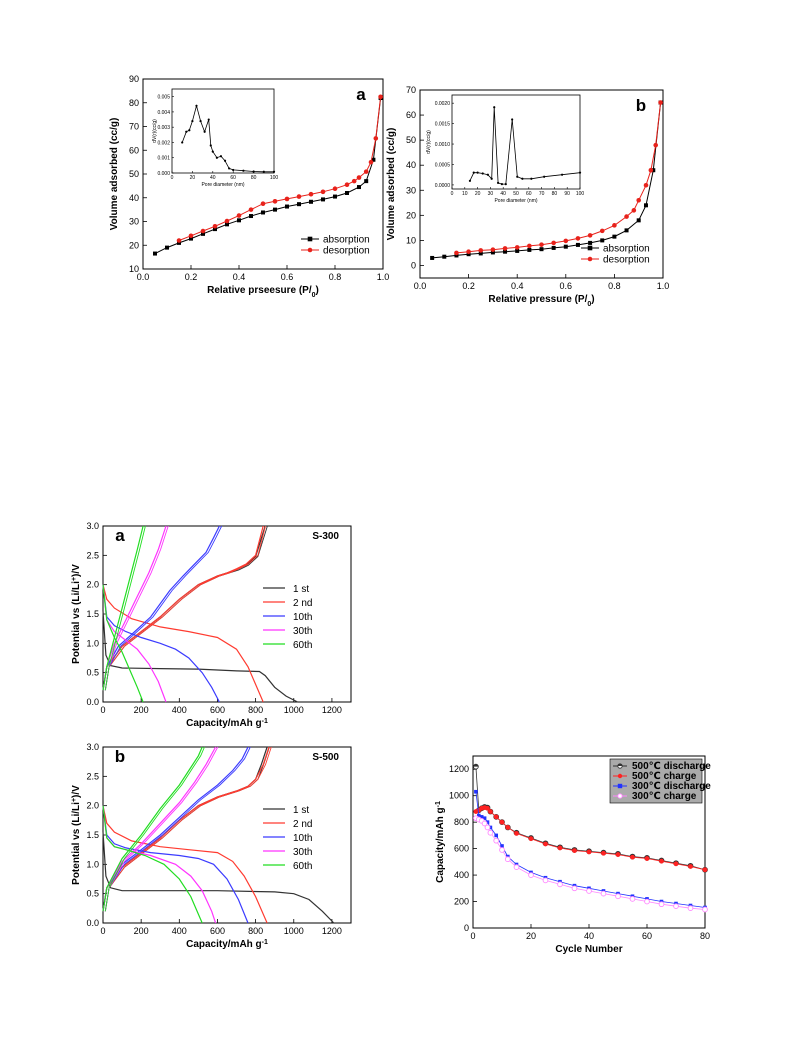  What do you see at coordinates (302, 824) in the screenshot?
I see `legend-label: 2 nd` at bounding box center [302, 824].